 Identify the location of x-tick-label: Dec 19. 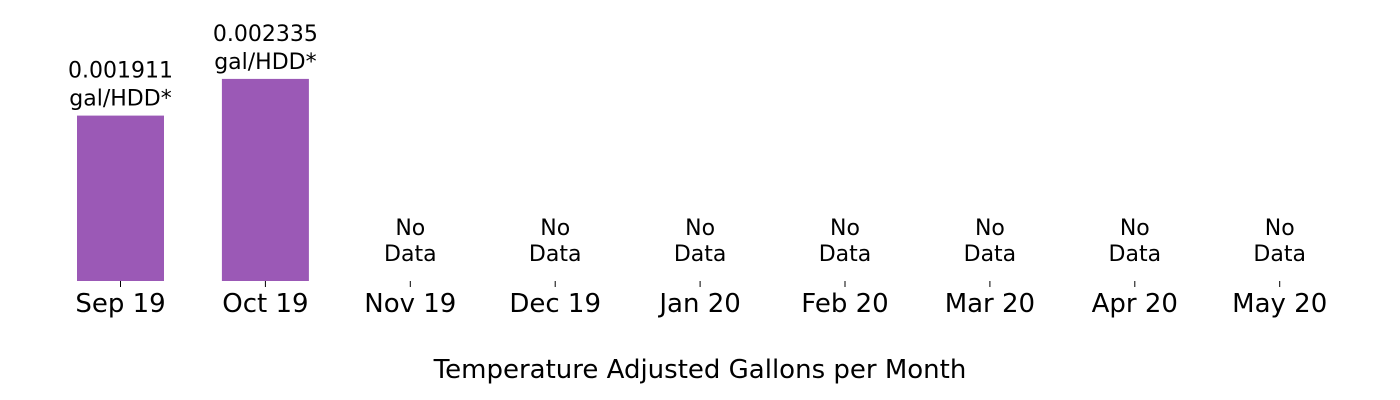
(555, 304).